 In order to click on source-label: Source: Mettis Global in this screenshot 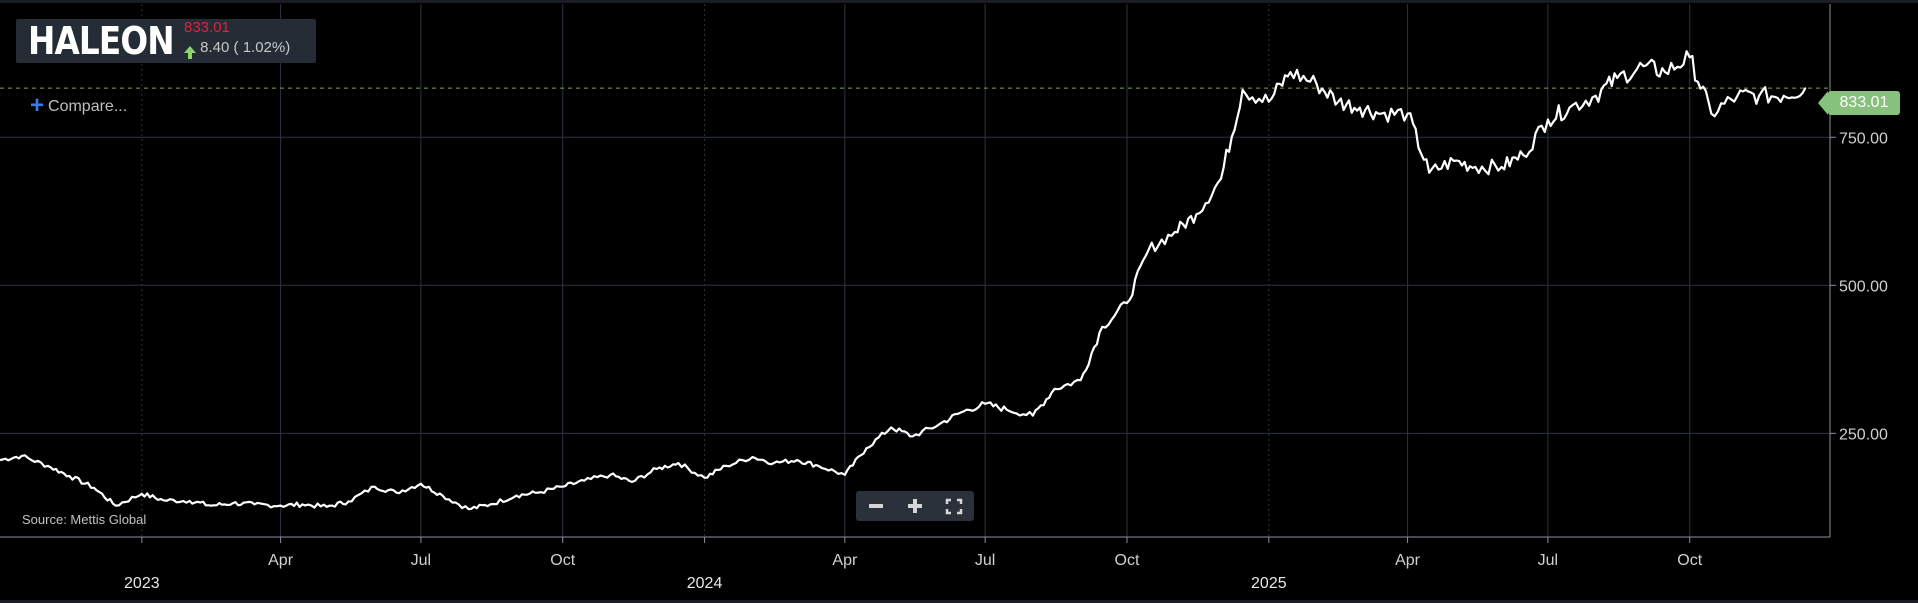, I will do `click(84, 519)`.